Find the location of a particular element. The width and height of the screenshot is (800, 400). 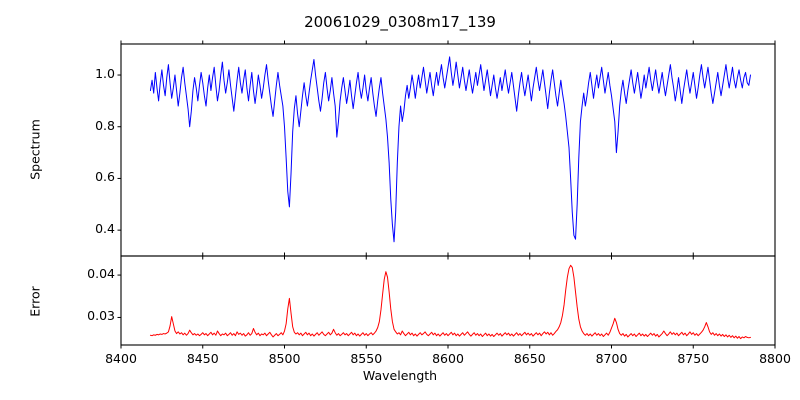

y-tick-label: 0.6 is located at coordinates (105, 177).